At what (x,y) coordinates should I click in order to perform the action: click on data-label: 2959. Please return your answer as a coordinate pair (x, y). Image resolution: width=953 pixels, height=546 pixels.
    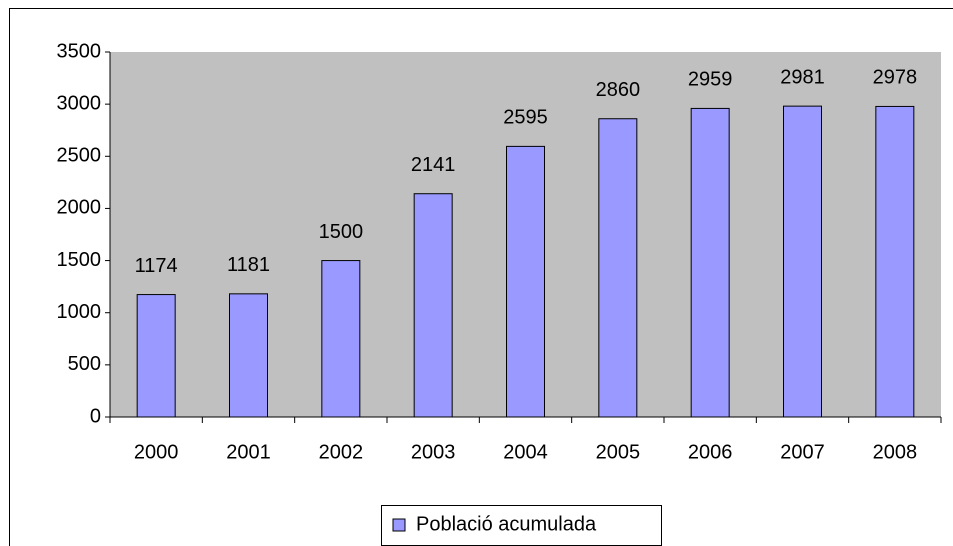
    Looking at the image, I should click on (710, 80).